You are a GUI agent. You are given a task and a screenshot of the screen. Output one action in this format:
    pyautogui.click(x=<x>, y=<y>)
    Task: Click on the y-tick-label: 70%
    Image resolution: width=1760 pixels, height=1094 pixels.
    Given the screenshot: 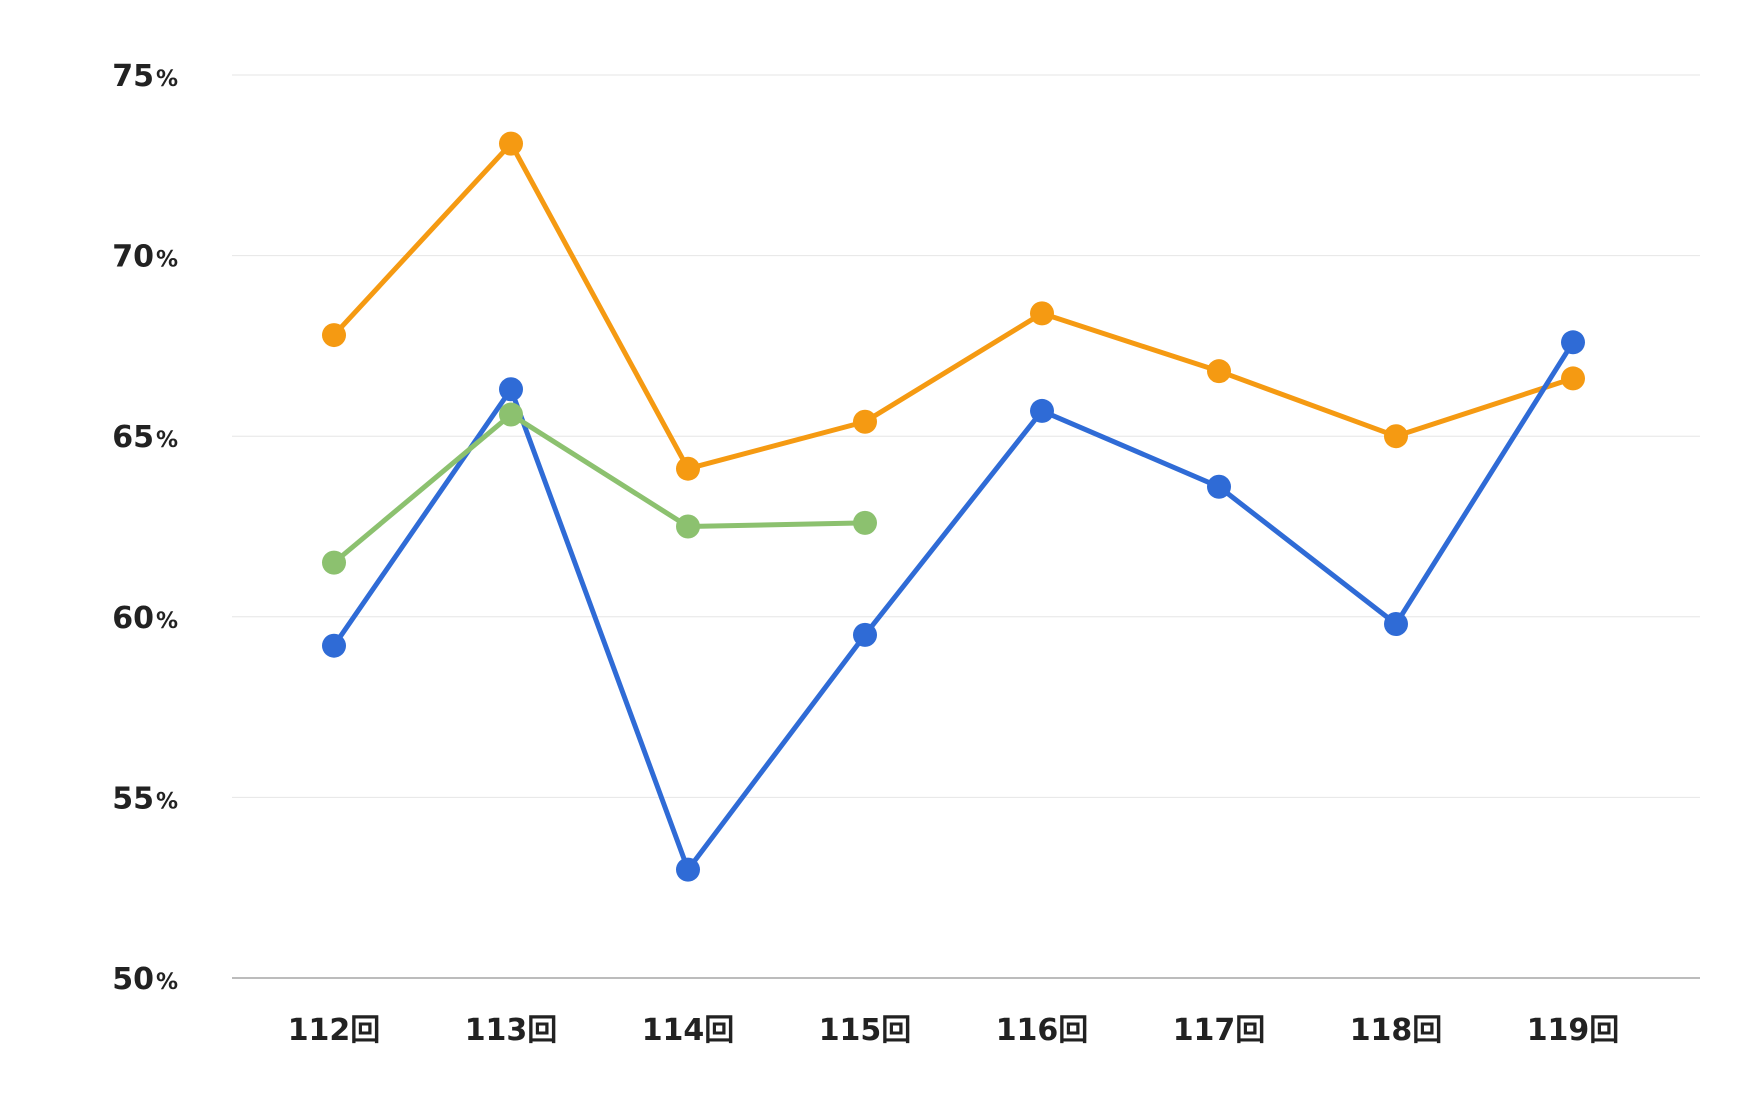 What is the action you would take?
    pyautogui.click(x=145, y=257)
    